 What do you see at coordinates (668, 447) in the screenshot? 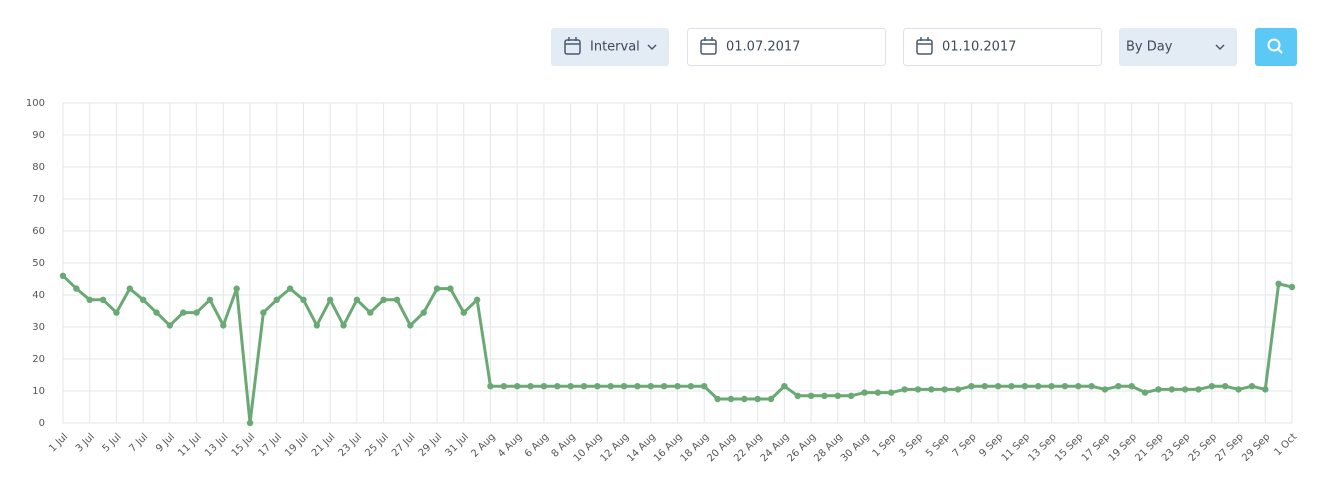
I see `x-tick-label: 16 Aug` at bounding box center [668, 447].